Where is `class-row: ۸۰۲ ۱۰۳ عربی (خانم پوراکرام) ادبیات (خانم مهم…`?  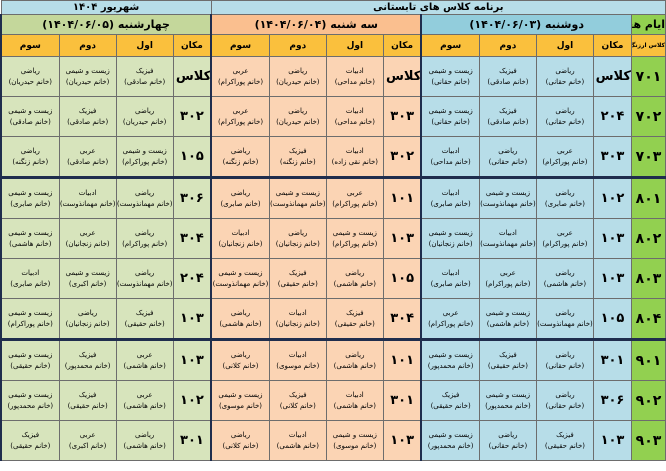 class-row: ۸۰۲ ۱۰۳ عربی (خانم پوراکرام) ادبیات (خانم مهم… is located at coordinates (333, 238).